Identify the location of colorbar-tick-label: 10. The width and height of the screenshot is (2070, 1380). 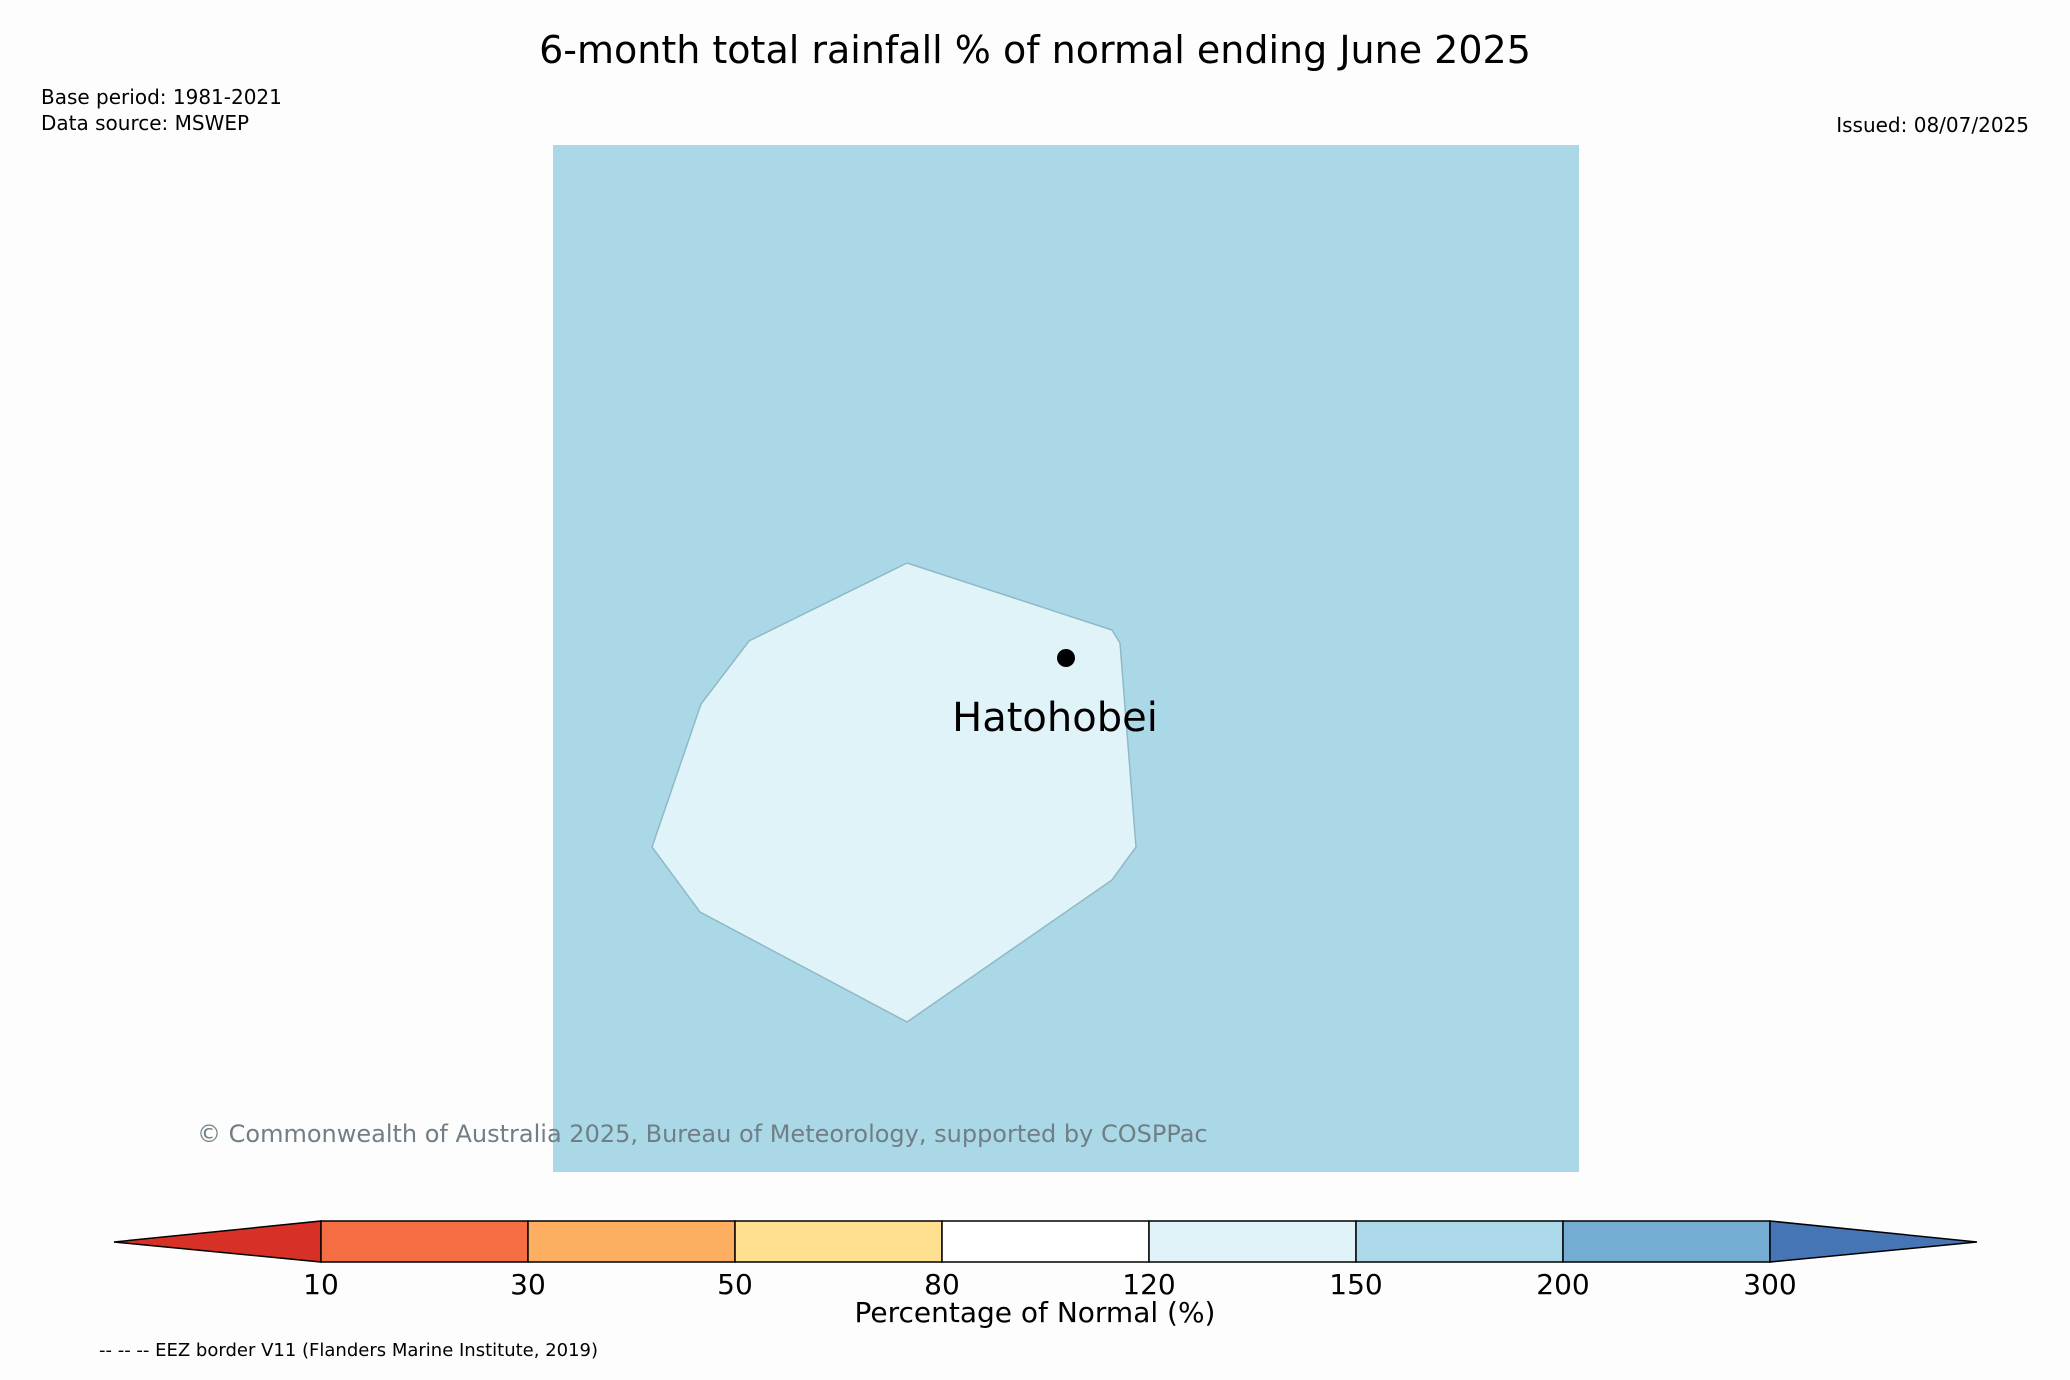
(321, 1284).